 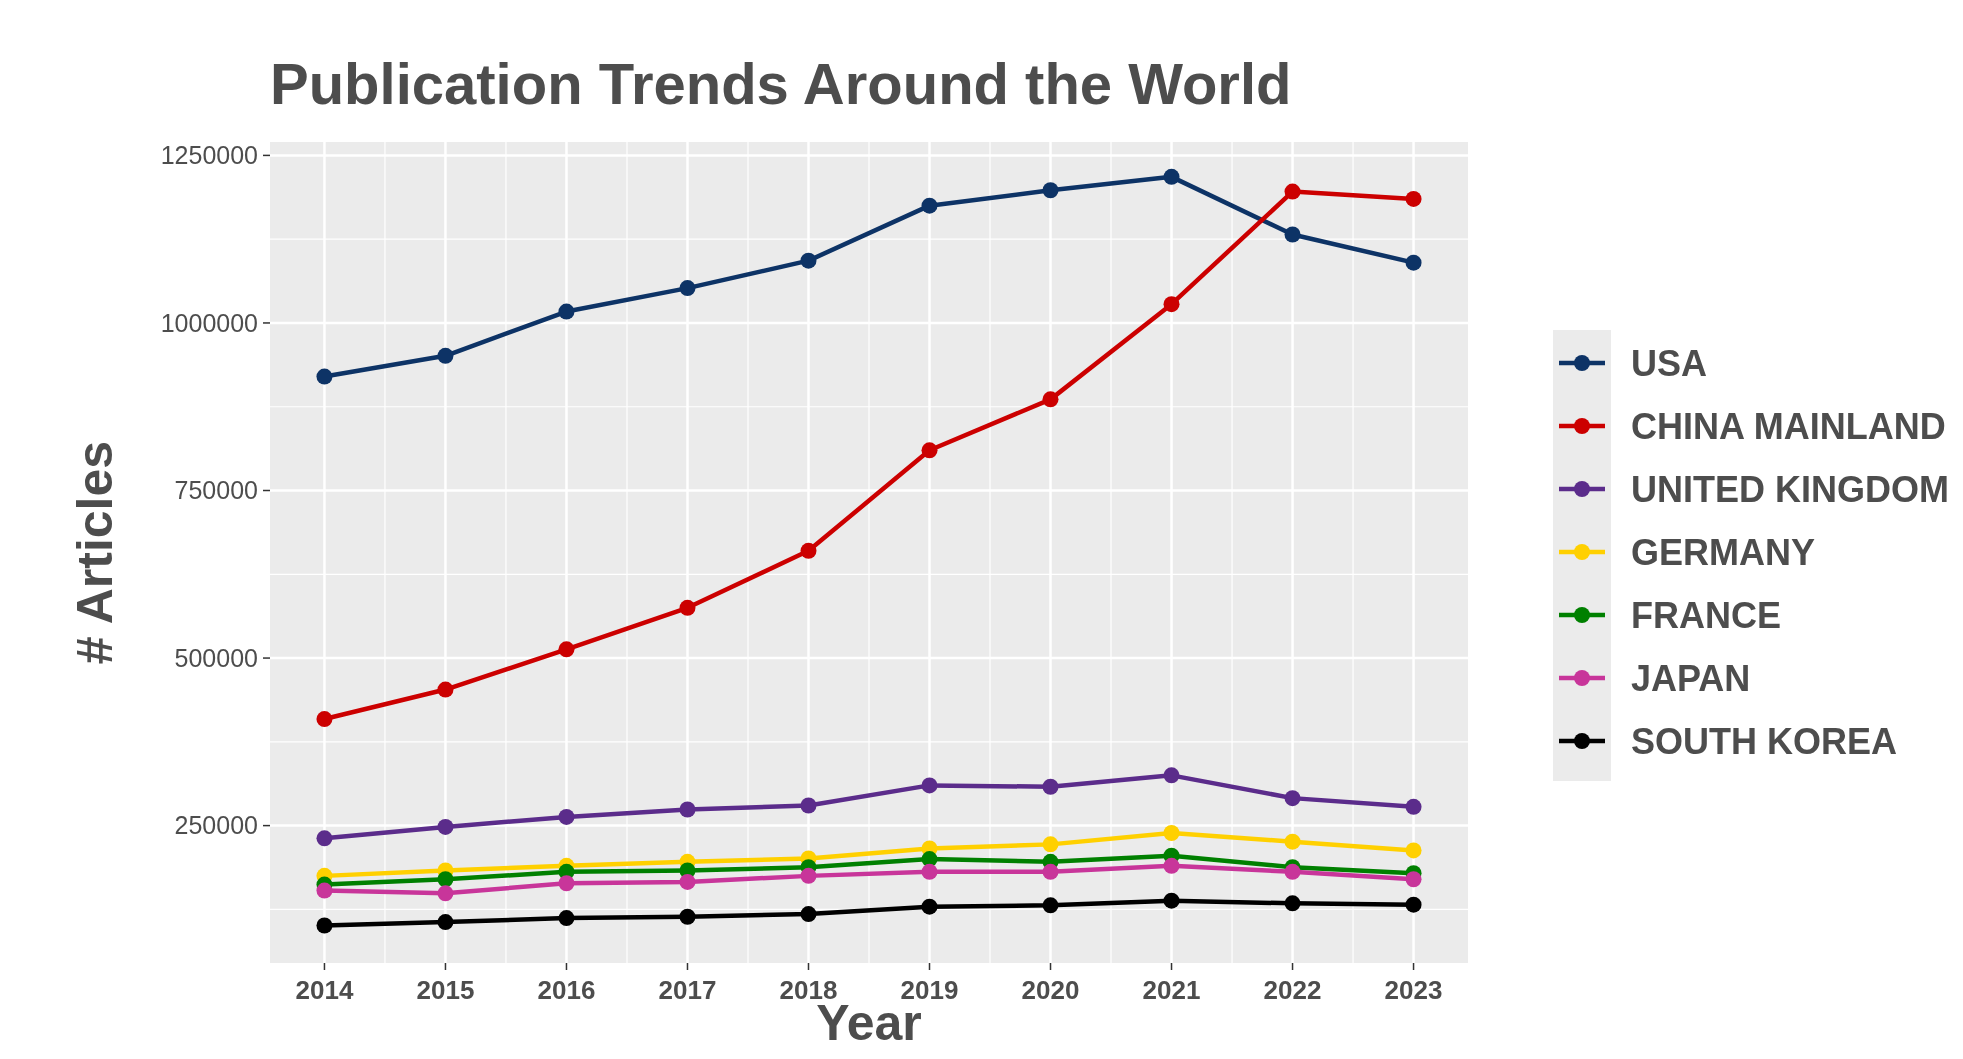 I want to click on x-tick-label: 2016, so click(x=566, y=990).